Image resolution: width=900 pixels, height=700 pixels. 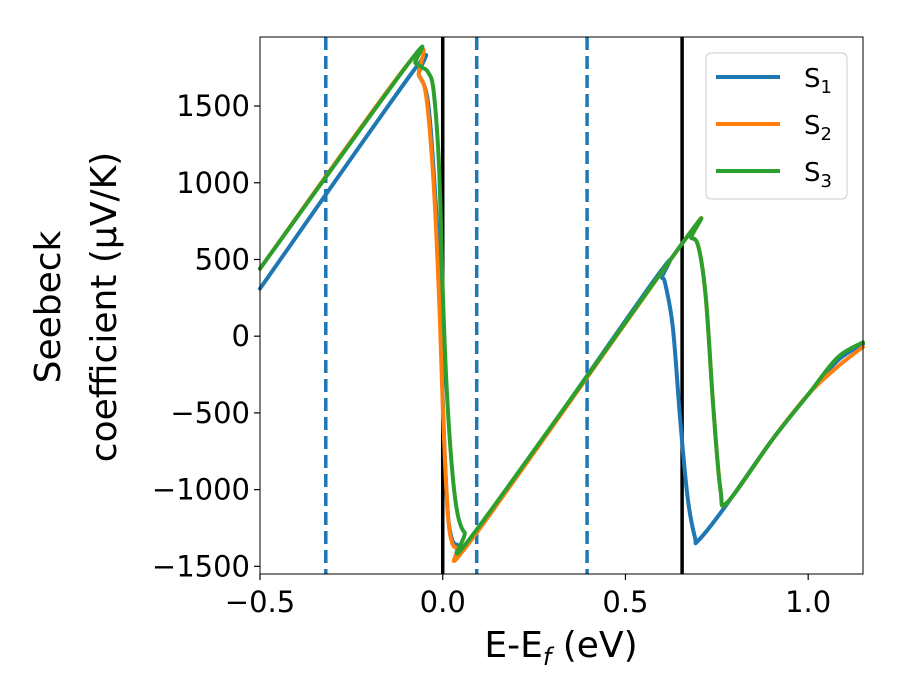 What do you see at coordinates (776, 126) in the screenshot?
I see `legend: S1 S2 S3` at bounding box center [776, 126].